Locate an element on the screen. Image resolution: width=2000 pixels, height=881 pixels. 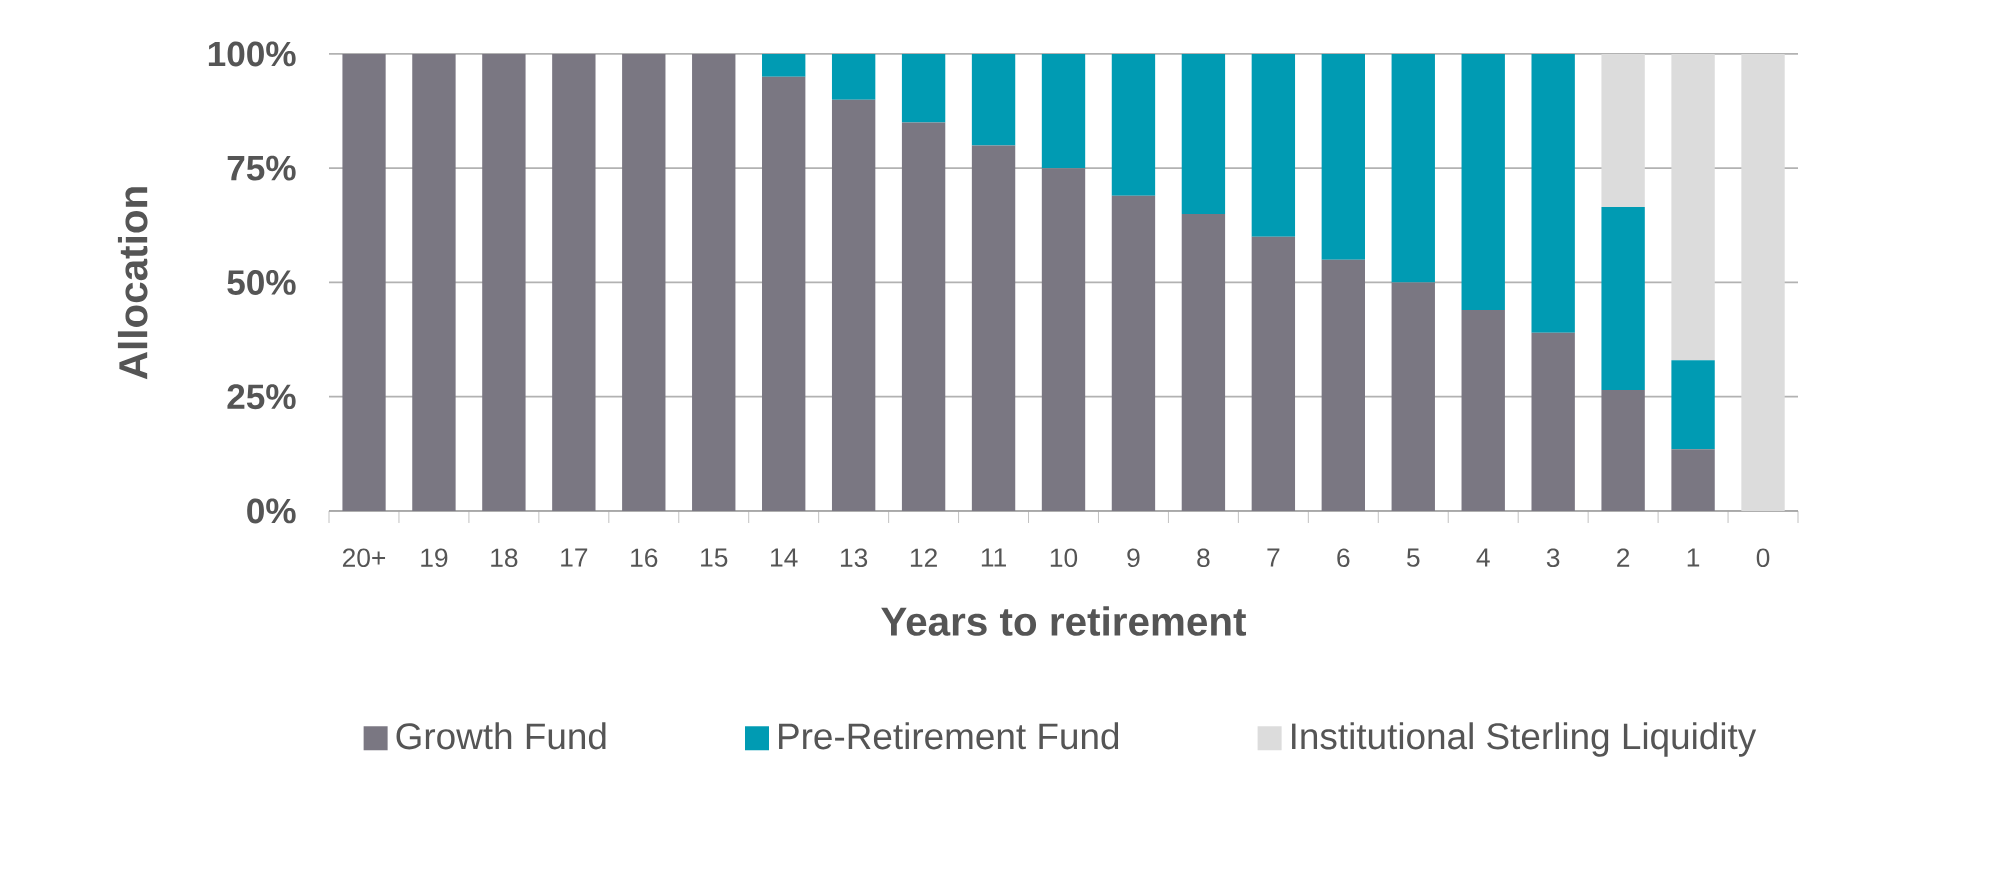
x-tick-label: 1 is located at coordinates (1693, 557).